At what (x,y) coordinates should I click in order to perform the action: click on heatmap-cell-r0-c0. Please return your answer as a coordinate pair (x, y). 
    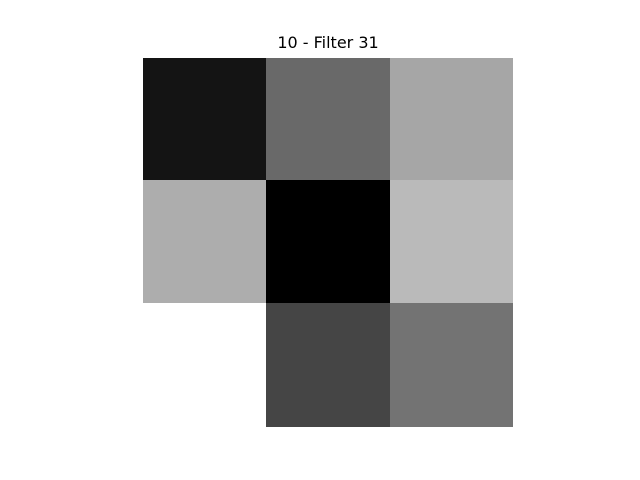
    Looking at the image, I should click on (204, 119).